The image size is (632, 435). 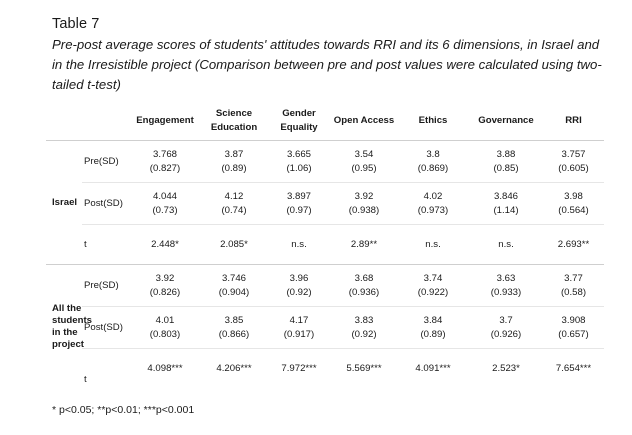 What do you see at coordinates (234, 196) in the screenshot?
I see `cell-value: 4.12` at bounding box center [234, 196].